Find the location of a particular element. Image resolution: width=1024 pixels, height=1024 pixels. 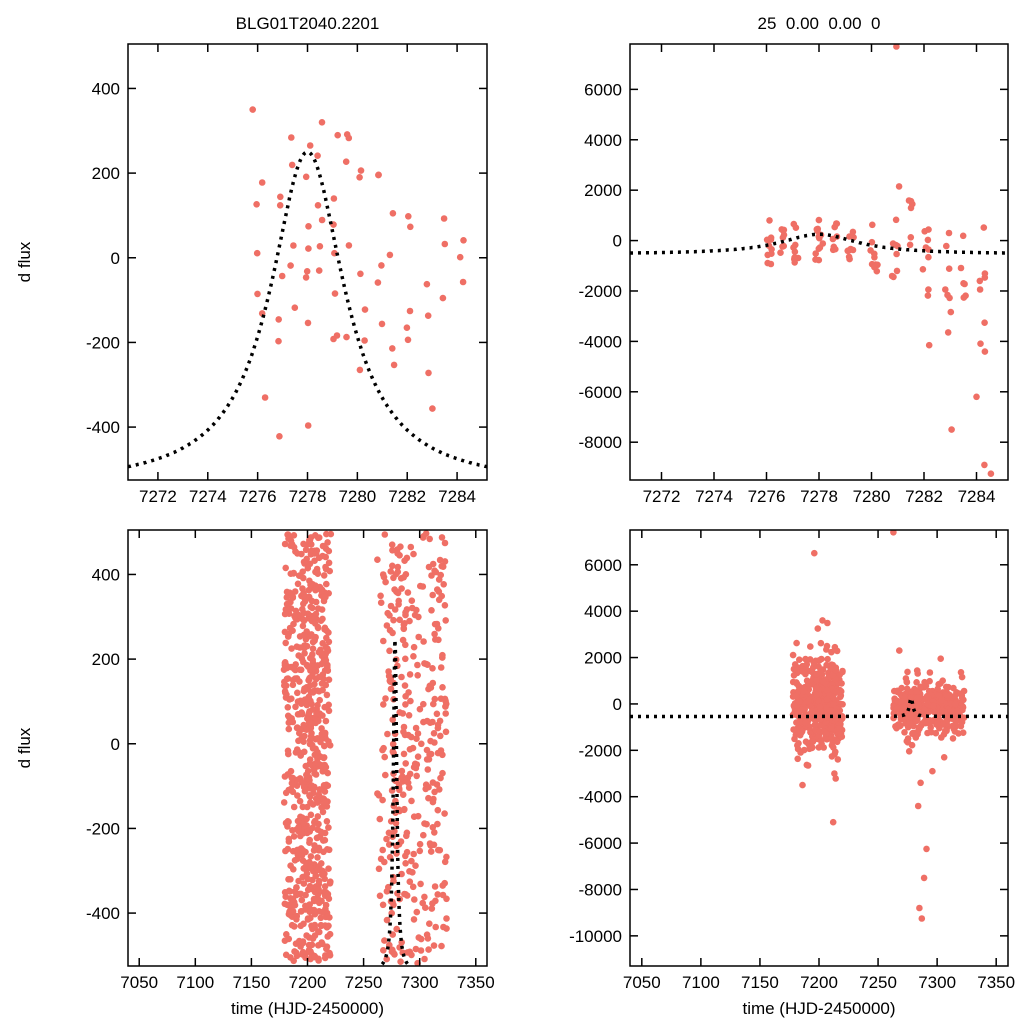

plot-area-bottom-right is located at coordinates (819, 726).